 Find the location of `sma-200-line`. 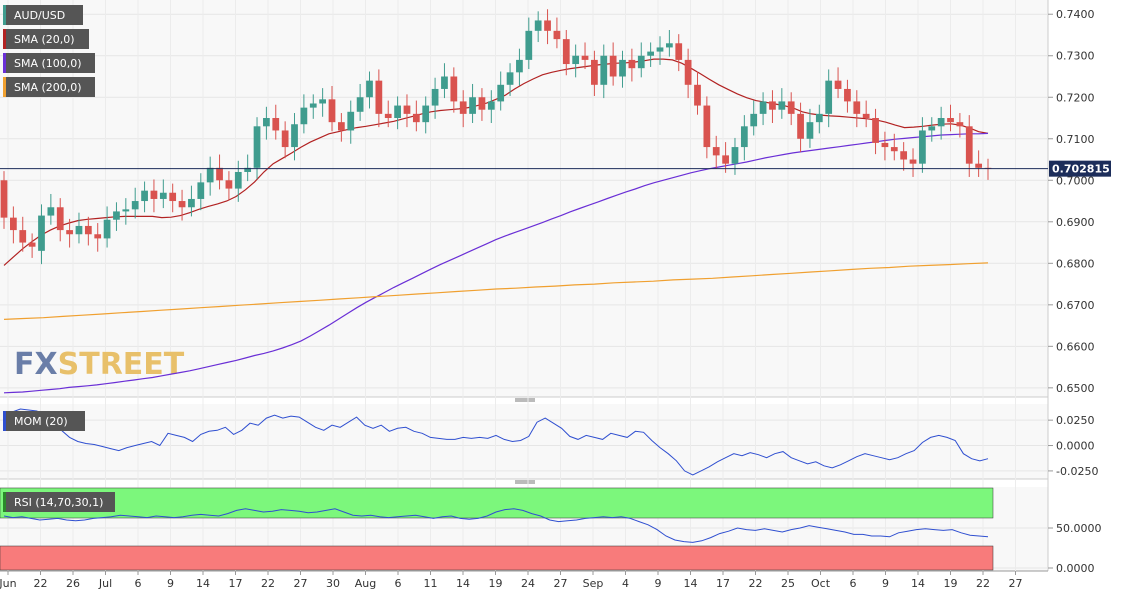

sma-200-line is located at coordinates (496, 291).